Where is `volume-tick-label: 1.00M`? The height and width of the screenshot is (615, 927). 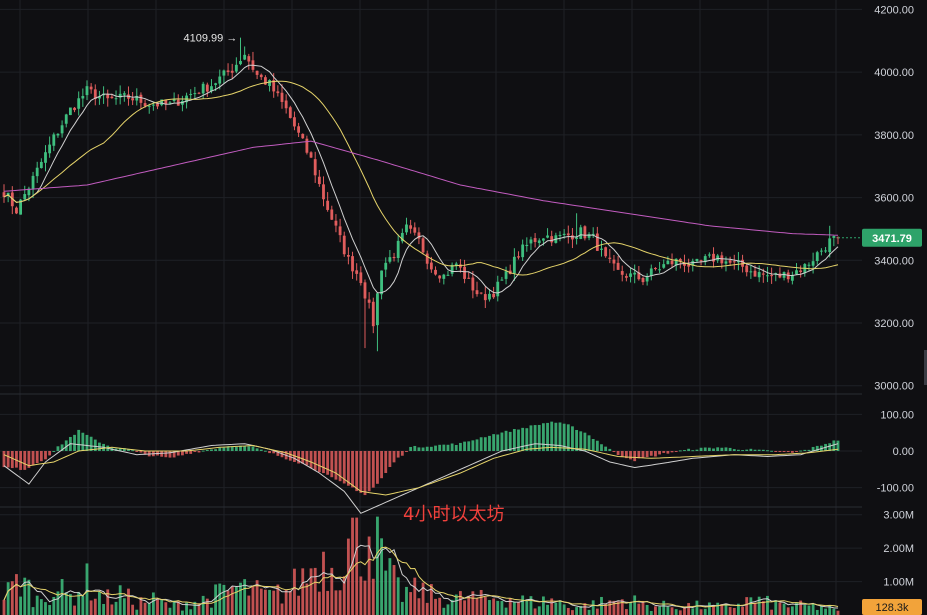
volume-tick-label: 1.00M is located at coordinates (898, 583).